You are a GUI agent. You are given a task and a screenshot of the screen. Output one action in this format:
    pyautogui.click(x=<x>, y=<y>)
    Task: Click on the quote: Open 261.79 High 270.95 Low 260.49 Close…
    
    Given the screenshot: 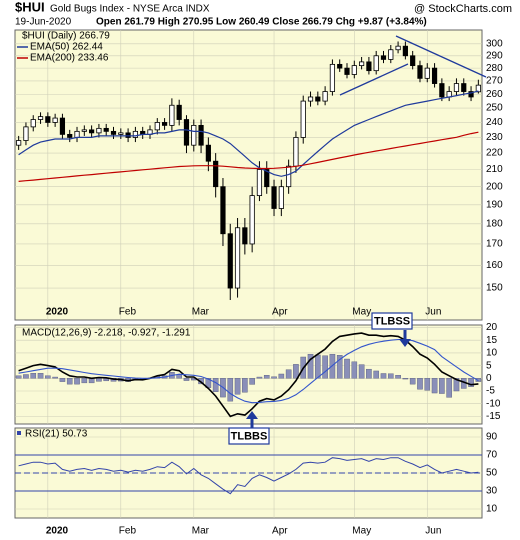 What is the action you would take?
    pyautogui.click(x=261, y=22)
    